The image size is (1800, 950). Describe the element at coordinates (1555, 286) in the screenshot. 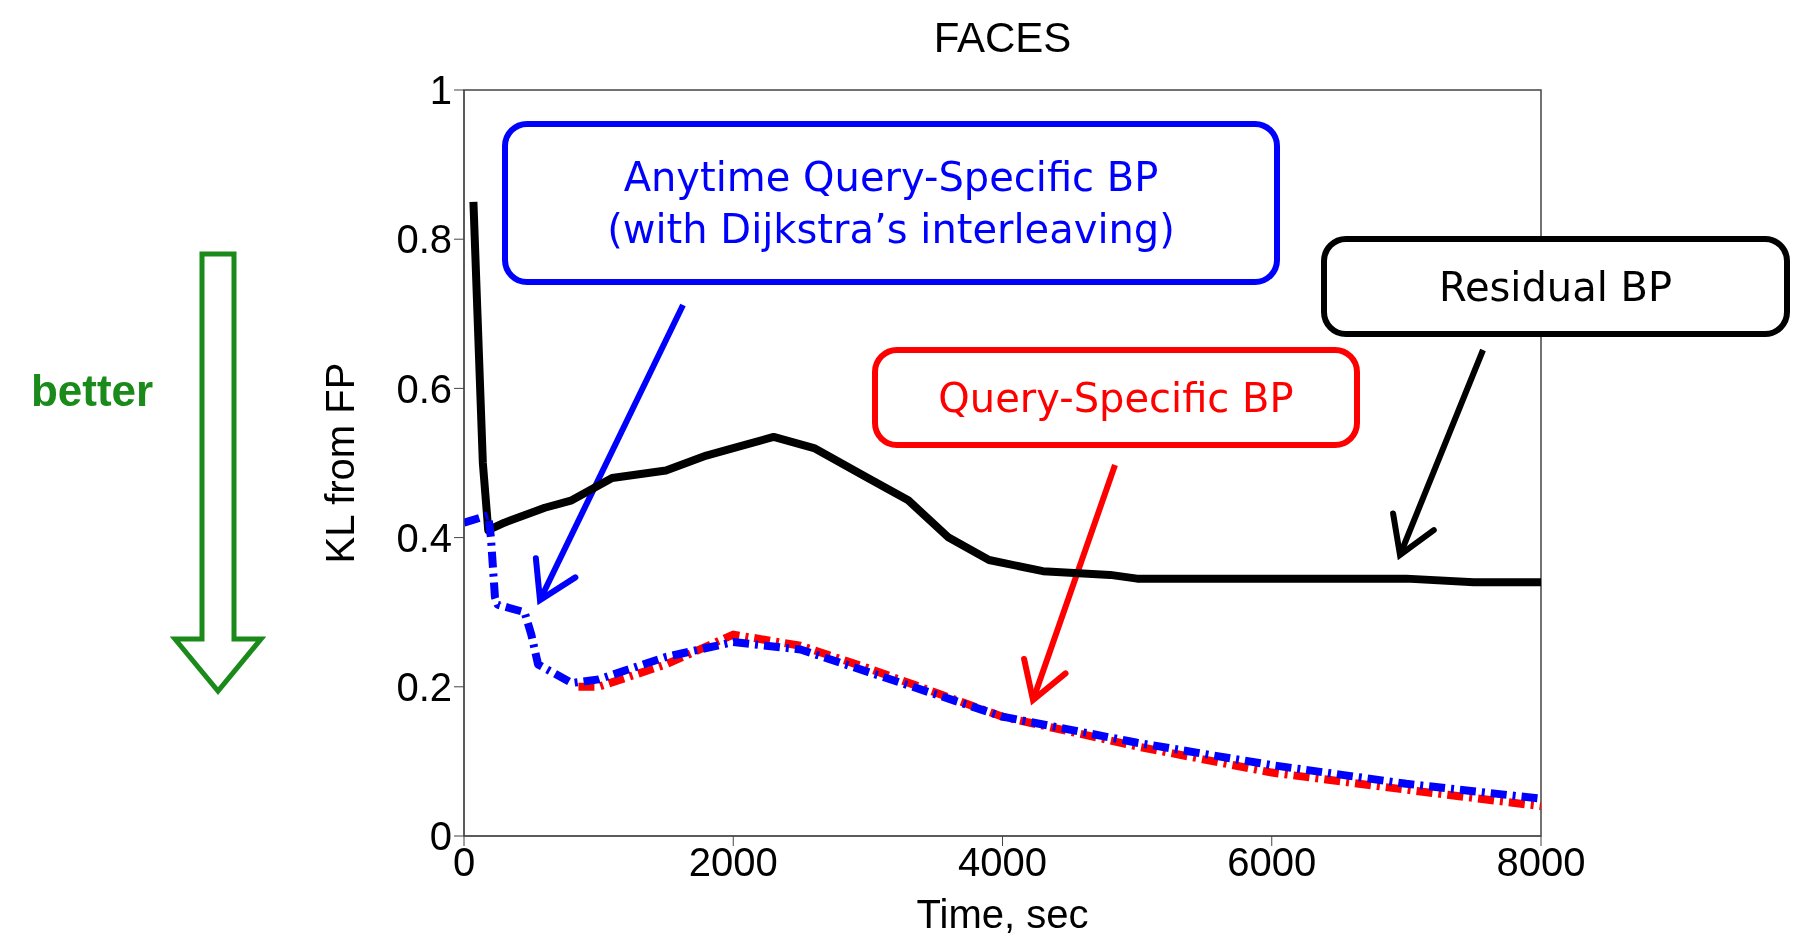

I see `text: Residual BP` at that location.